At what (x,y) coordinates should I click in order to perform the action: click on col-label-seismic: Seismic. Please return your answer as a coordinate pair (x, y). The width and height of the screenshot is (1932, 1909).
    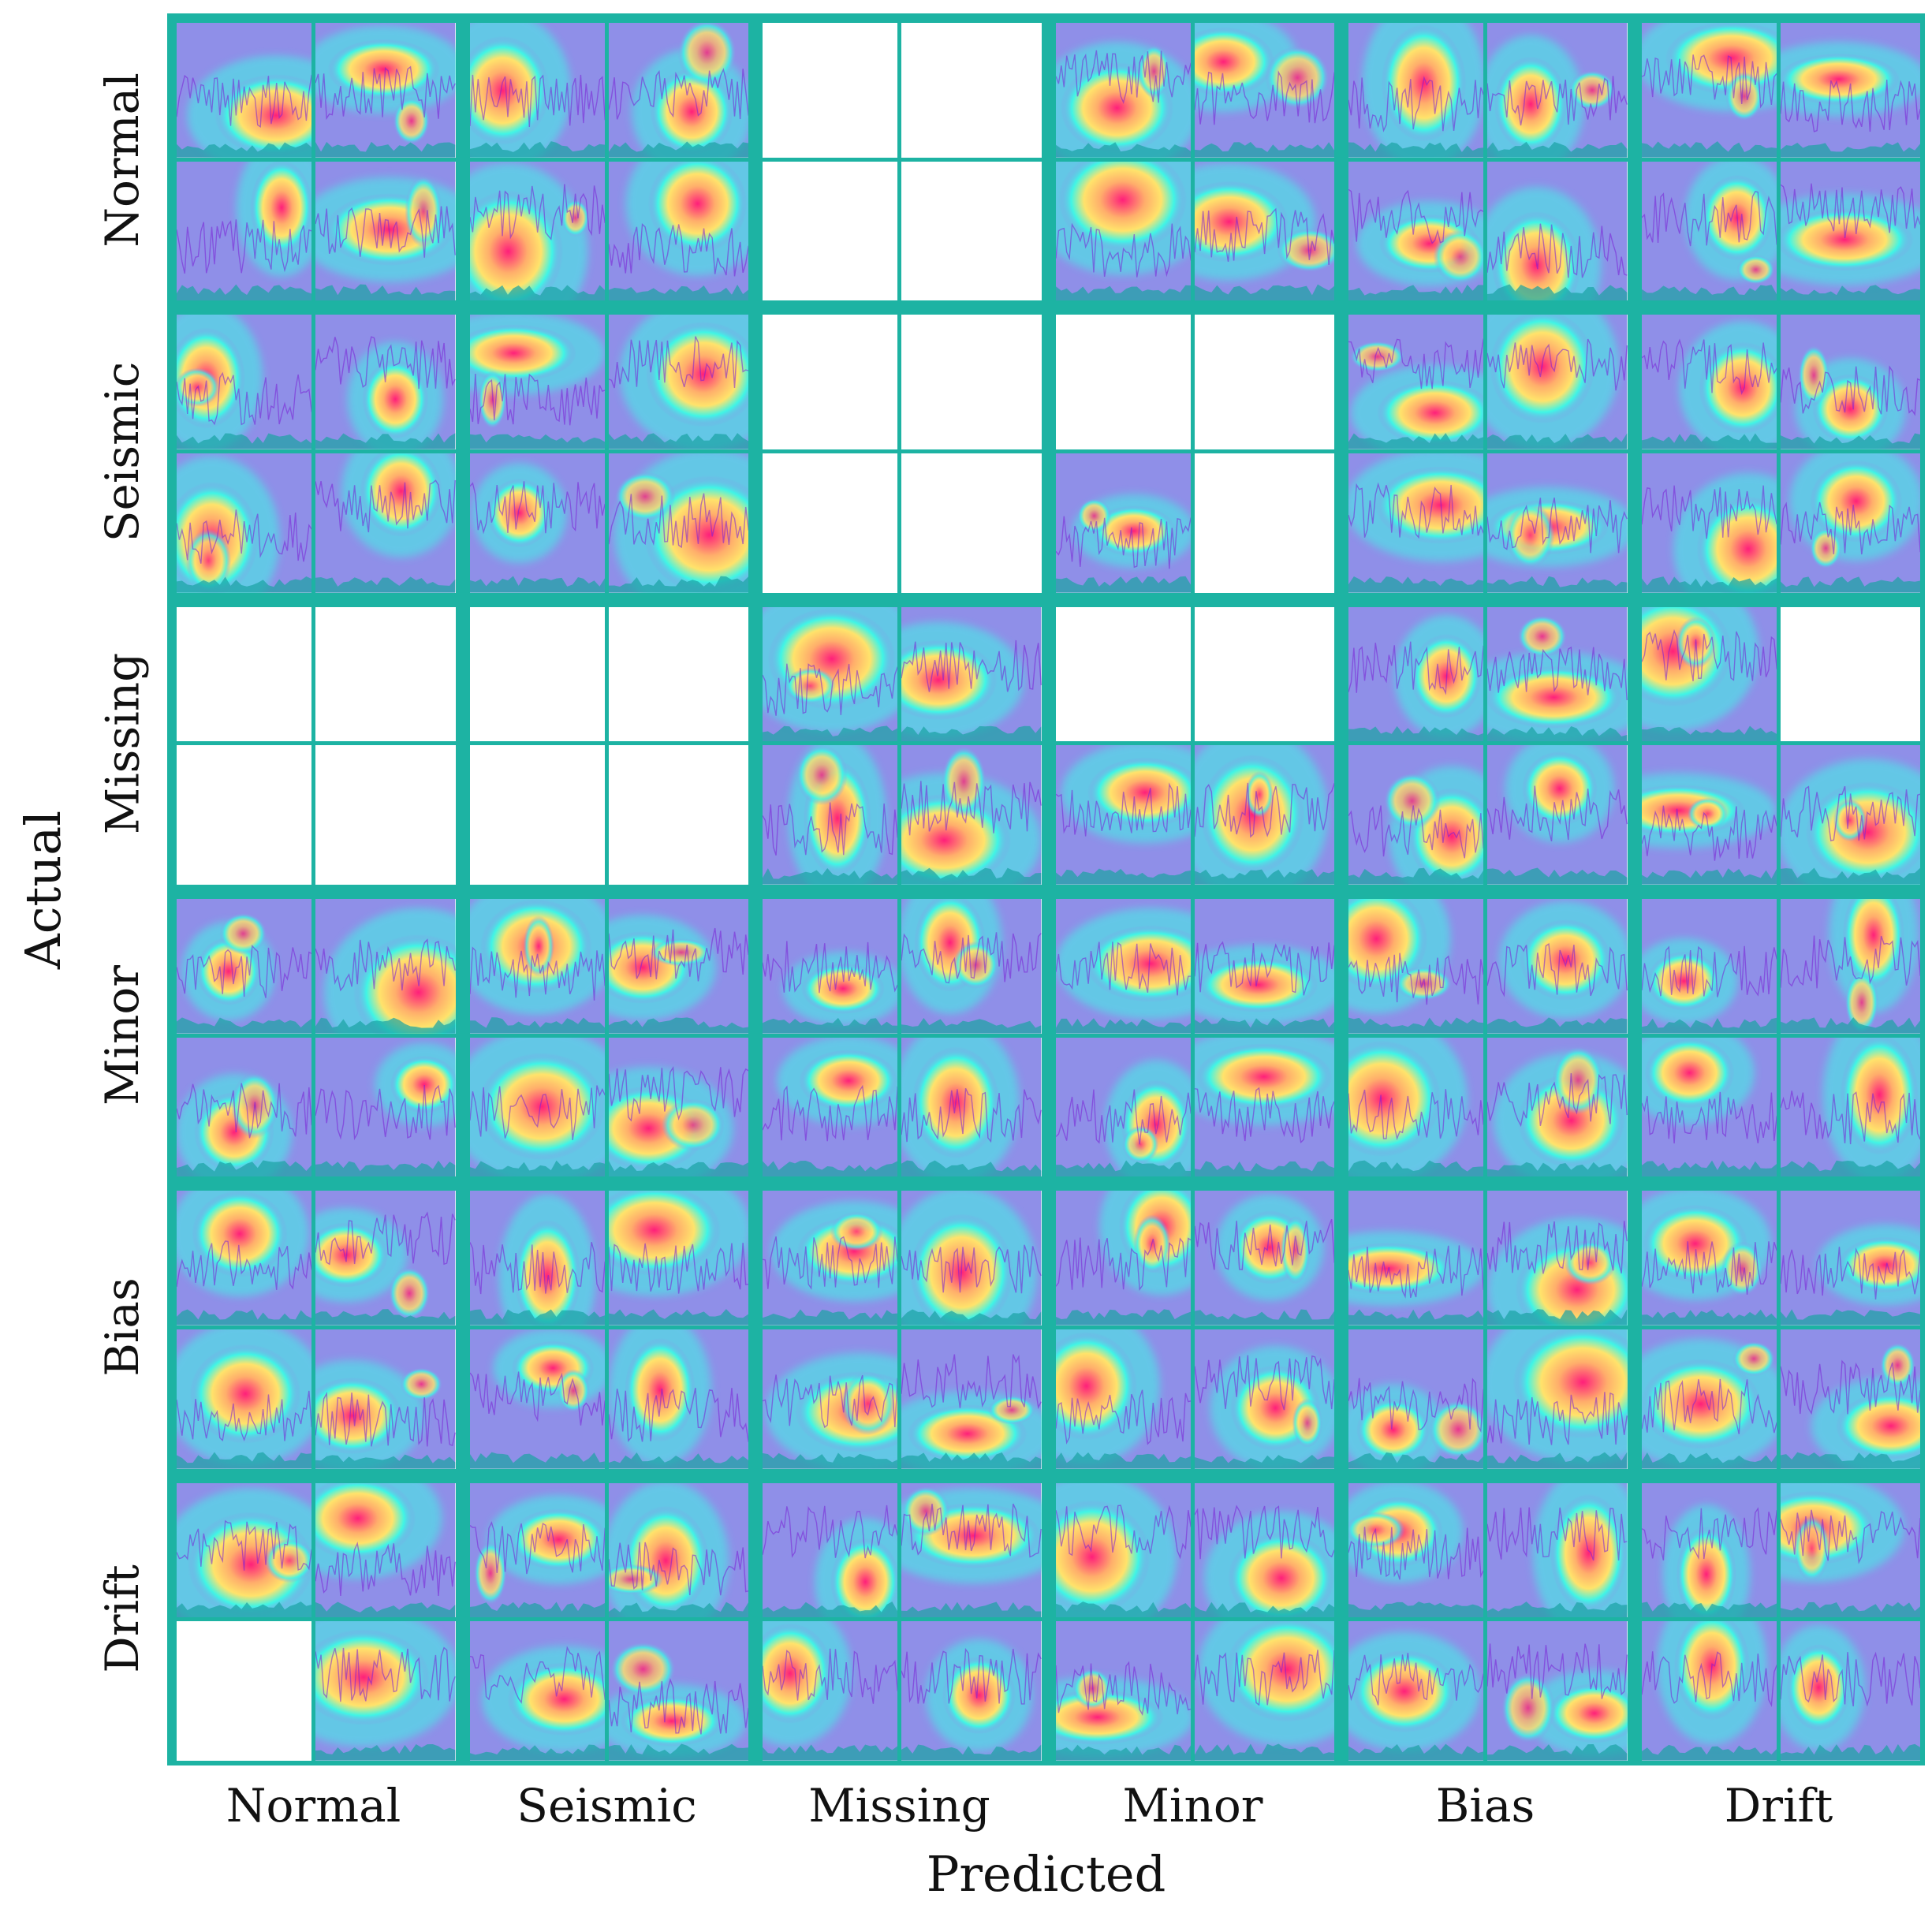
    Looking at the image, I should click on (607, 1806).